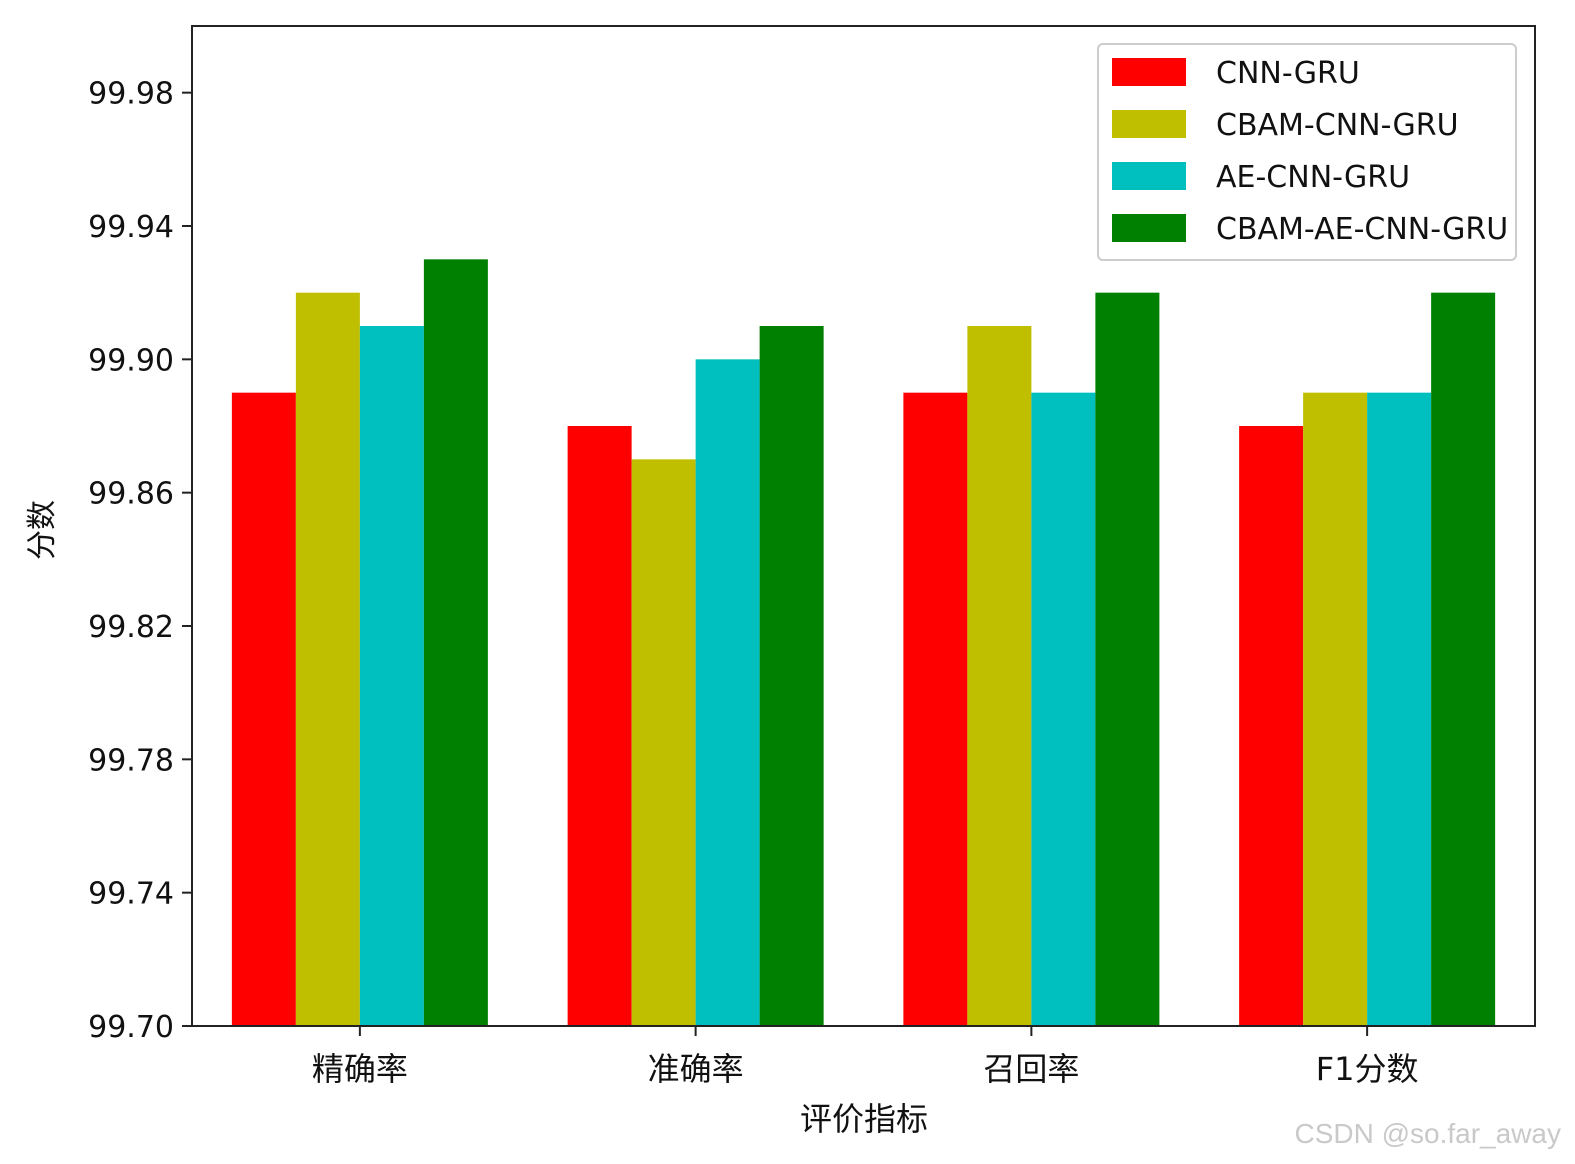 This screenshot has height=1164, width=1575. I want to click on legend-box, so click(1307, 152).